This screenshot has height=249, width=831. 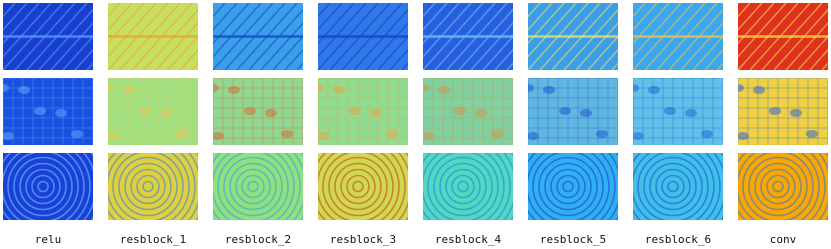 I want to click on column-label: relu, so click(x=48, y=239).